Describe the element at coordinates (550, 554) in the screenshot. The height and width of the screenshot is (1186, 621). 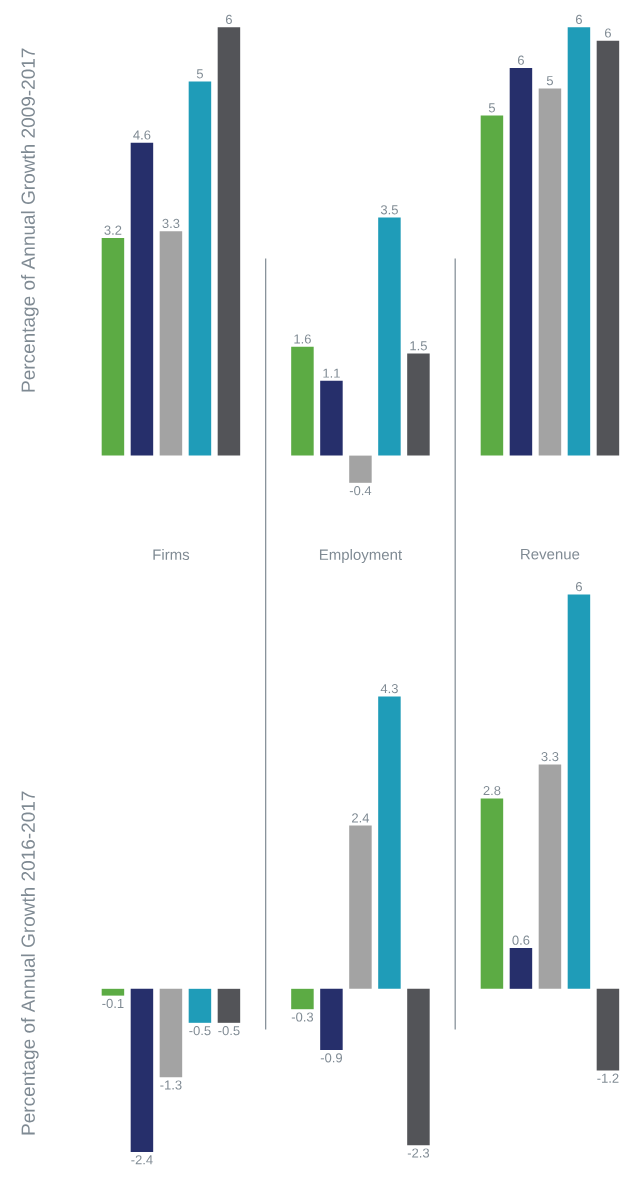
I see `x-tick-label: Revenue` at that location.